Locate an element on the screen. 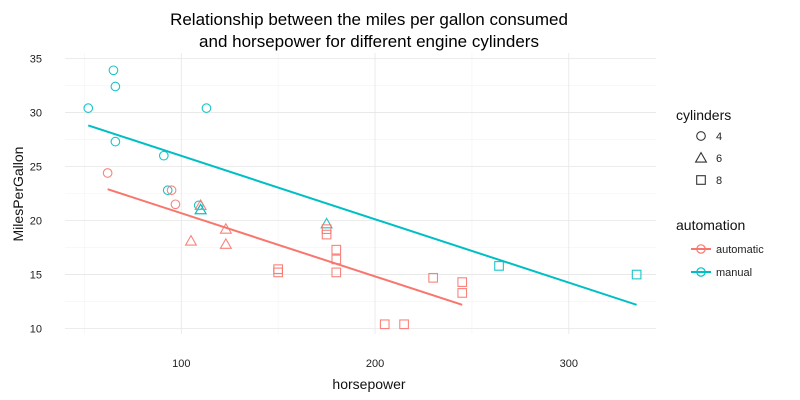 This screenshot has width=800, height=400. legend: cylinders 4 6 8 automation automatic manual is located at coordinates (720, 193).